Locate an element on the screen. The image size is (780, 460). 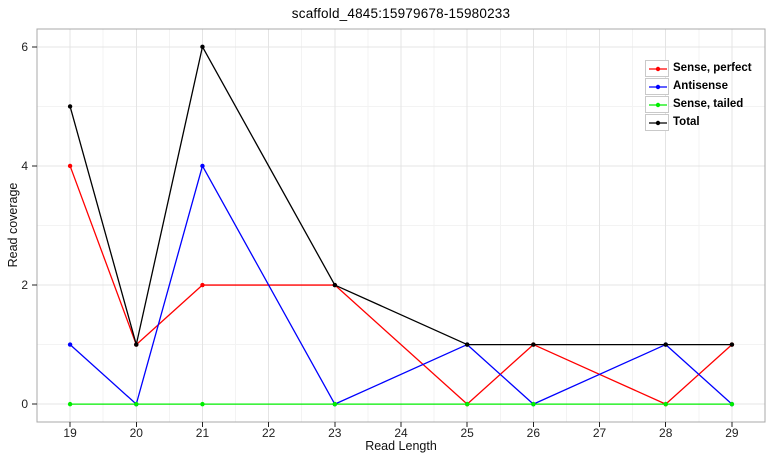
legend-key-icon-antisense is located at coordinates (657, 86).